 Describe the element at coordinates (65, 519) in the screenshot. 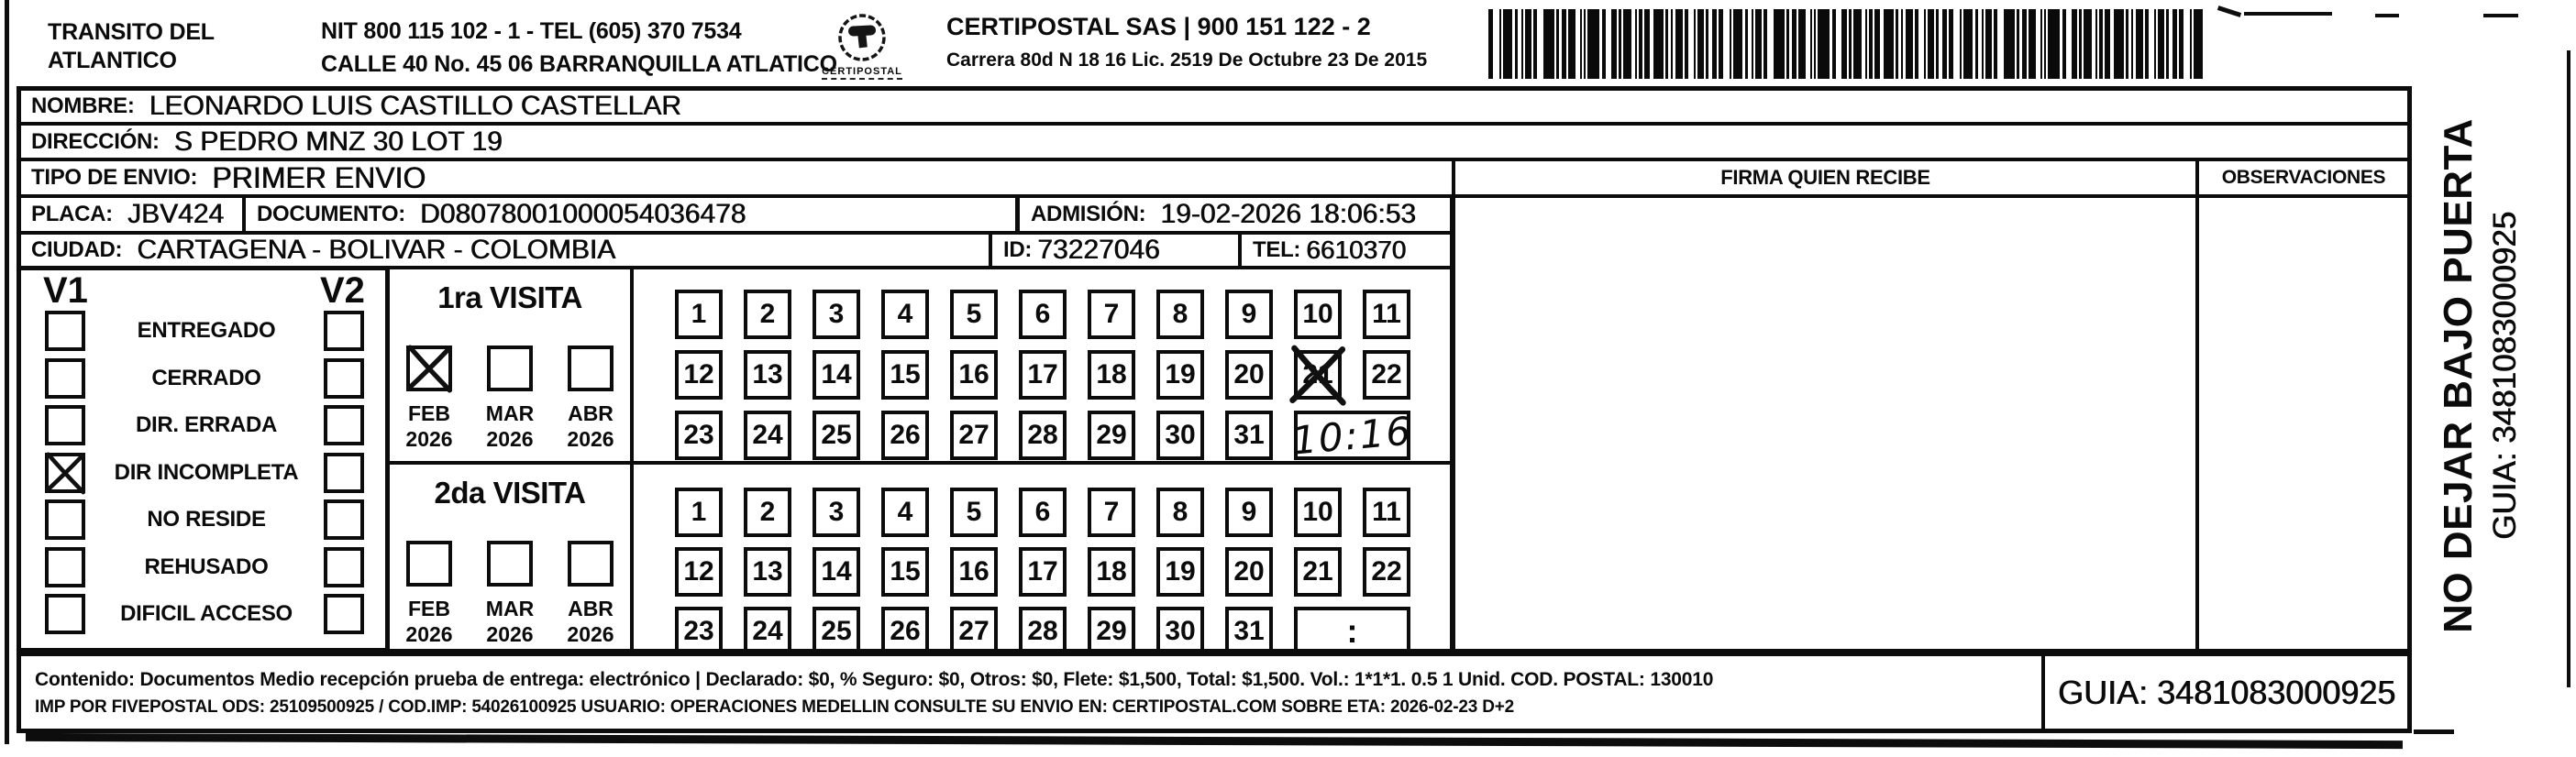

I see `status-checkbox-v1-no-reside` at that location.